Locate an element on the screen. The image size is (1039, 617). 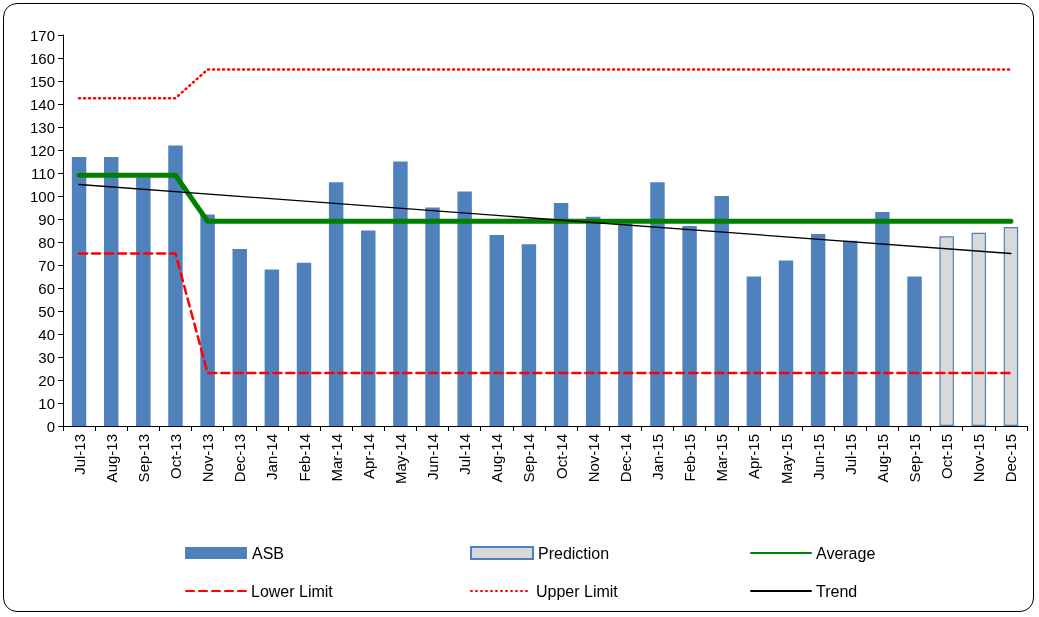
y-tick-label: 120 is located at coordinates (42, 150).